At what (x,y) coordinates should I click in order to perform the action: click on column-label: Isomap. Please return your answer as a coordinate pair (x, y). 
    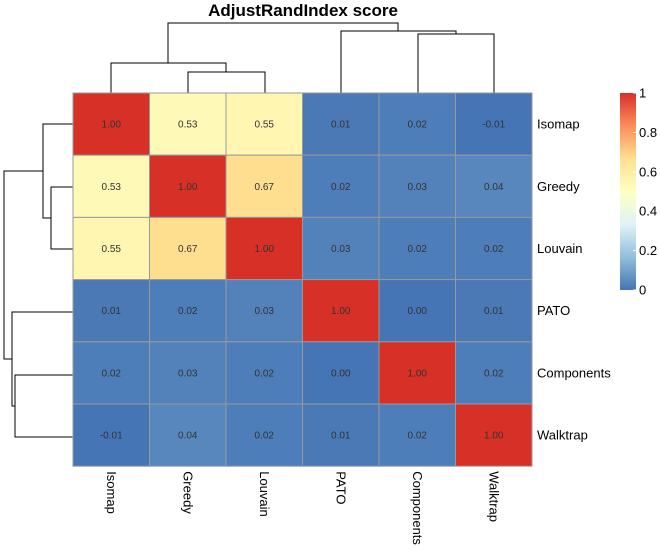
    Looking at the image, I should click on (111, 492).